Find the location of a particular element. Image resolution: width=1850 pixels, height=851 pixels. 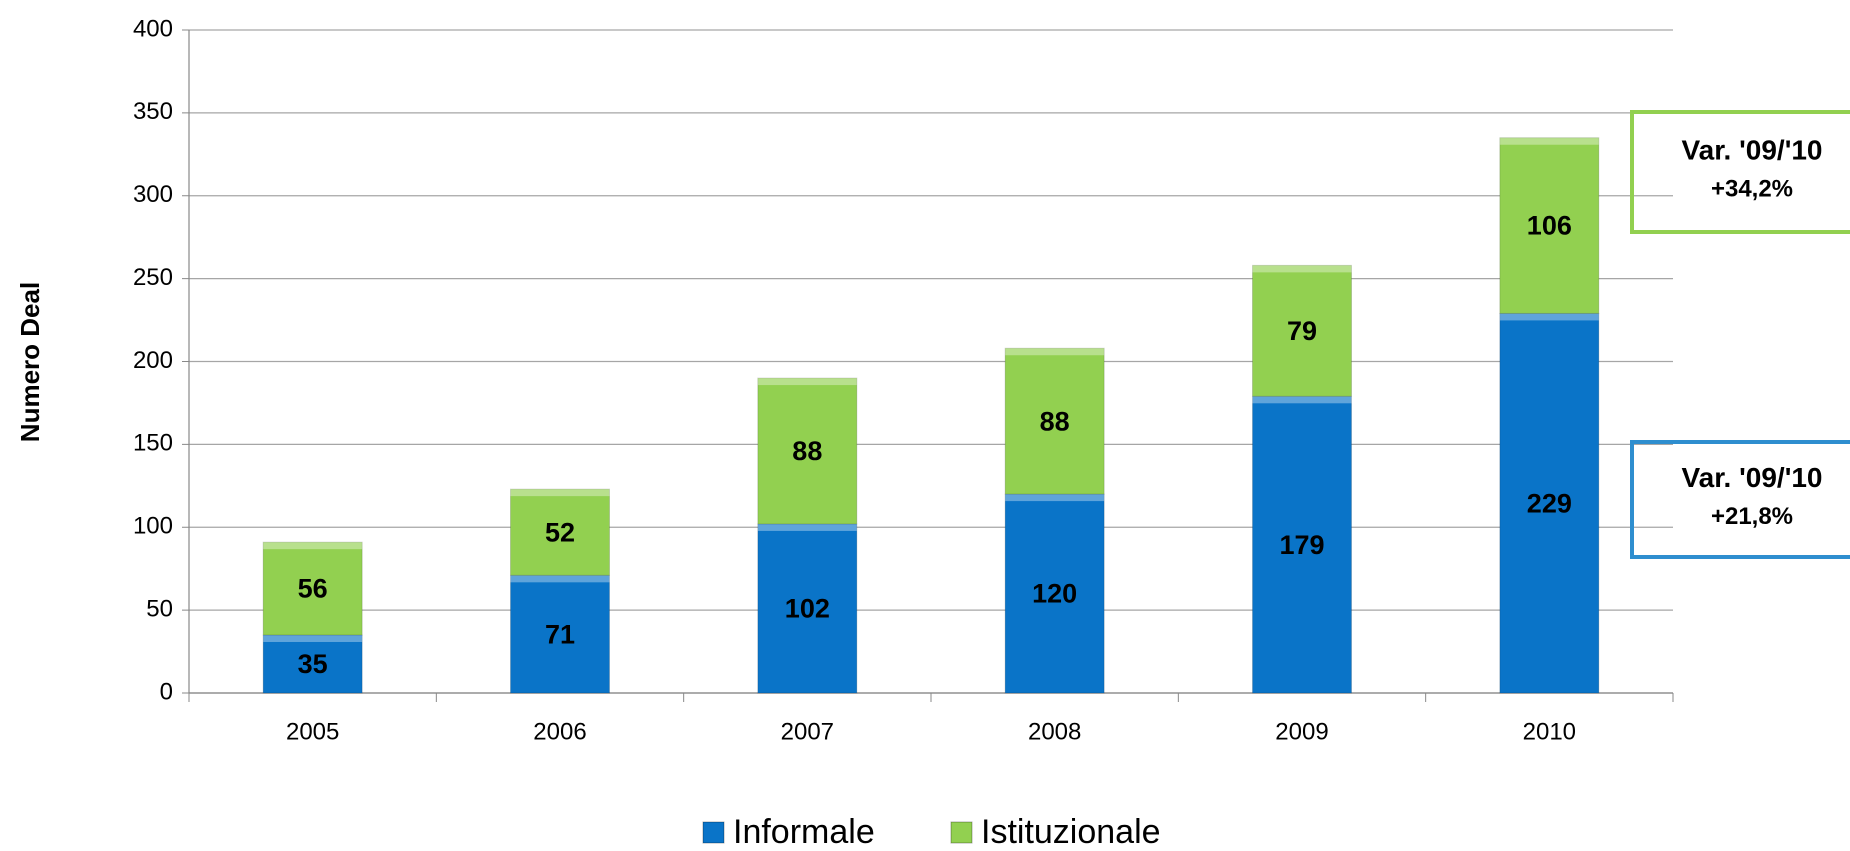

legend-label: Informale is located at coordinates (804, 832).